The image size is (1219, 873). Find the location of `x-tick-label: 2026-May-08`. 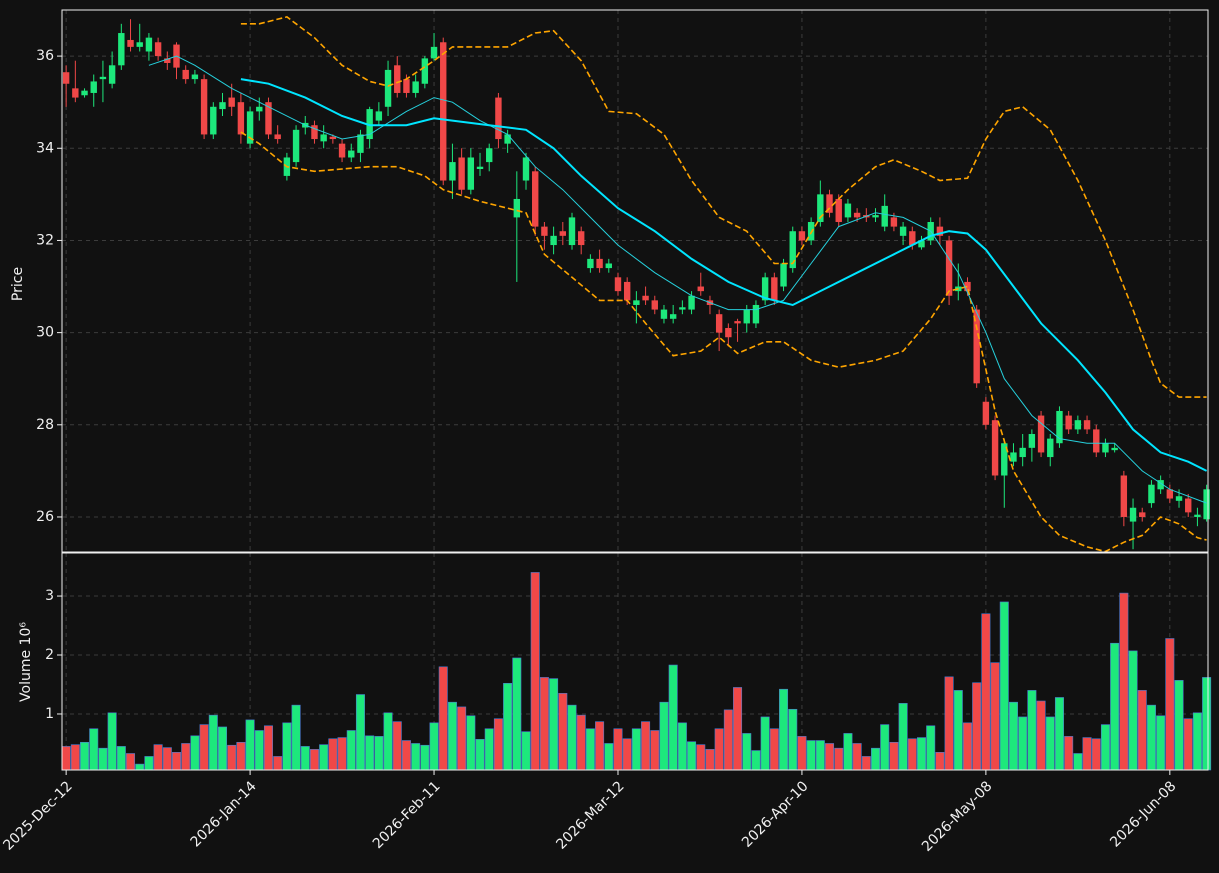

x-tick-label: 2026-May-08 is located at coordinates (957, 816).